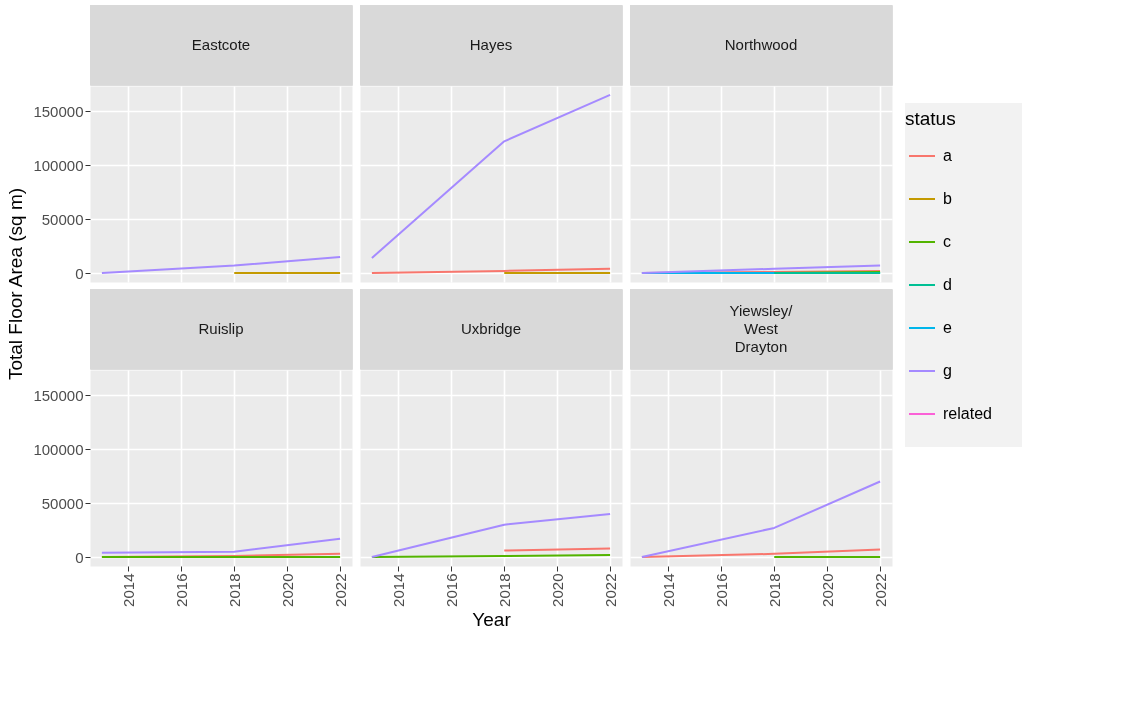 This screenshot has width=1146, height=702. What do you see at coordinates (947, 155) in the screenshot?
I see `legend-label: a` at bounding box center [947, 155].